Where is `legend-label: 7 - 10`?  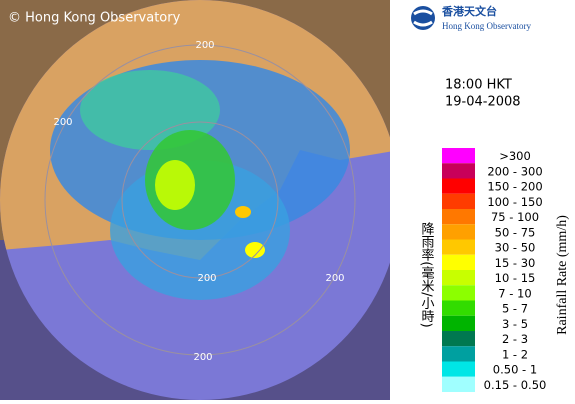 legend-label: 7 - 10 is located at coordinates (514, 293).